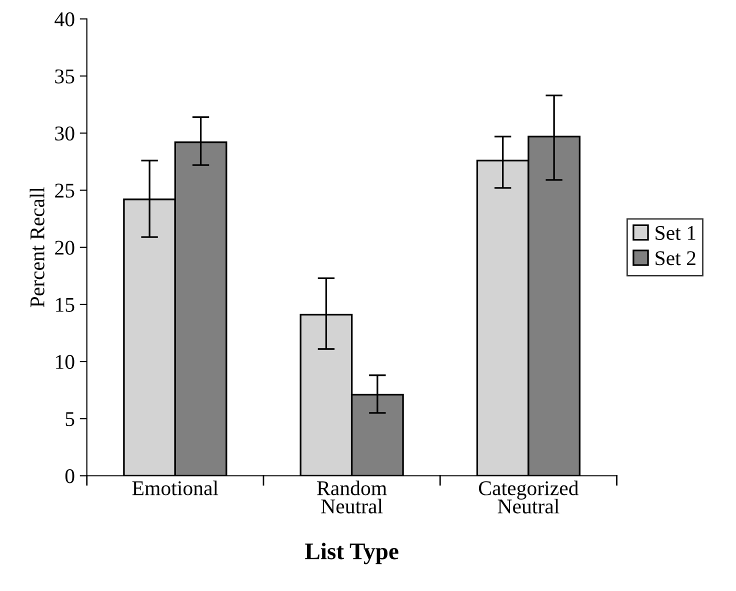  I want to click on y-tick-label: 35, so click(64, 76).